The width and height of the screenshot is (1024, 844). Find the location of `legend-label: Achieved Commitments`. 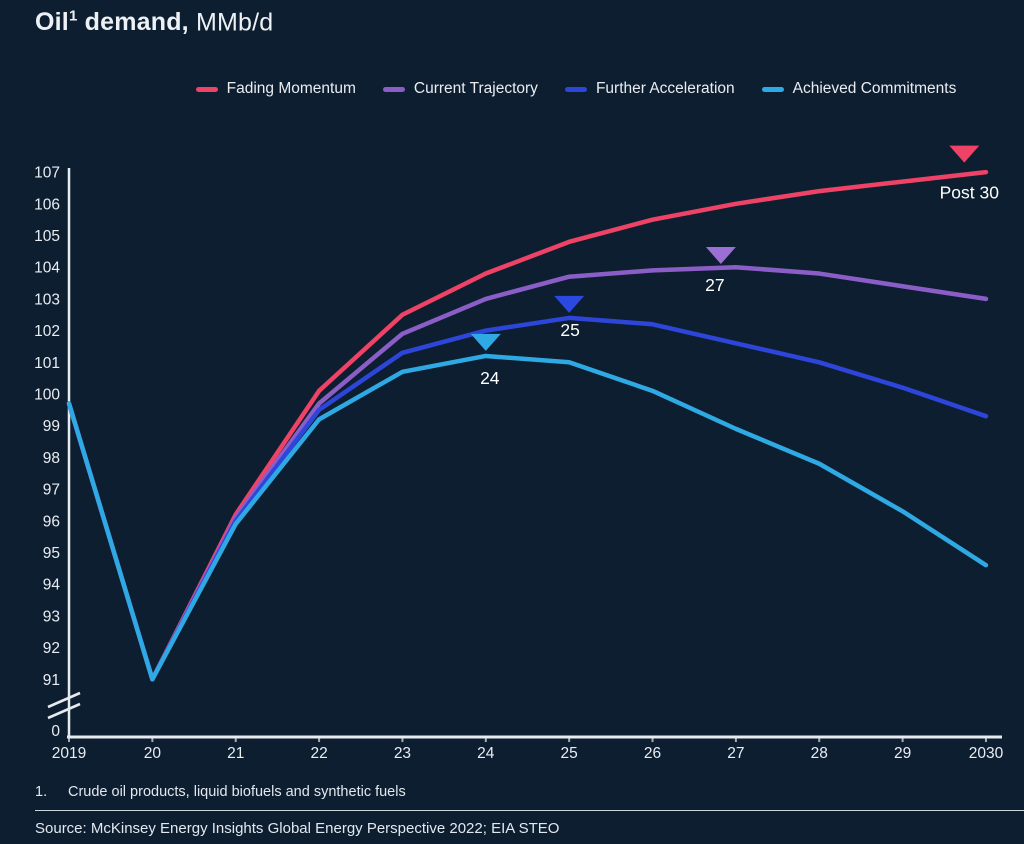

legend-label: Achieved Commitments is located at coordinates (874, 88).